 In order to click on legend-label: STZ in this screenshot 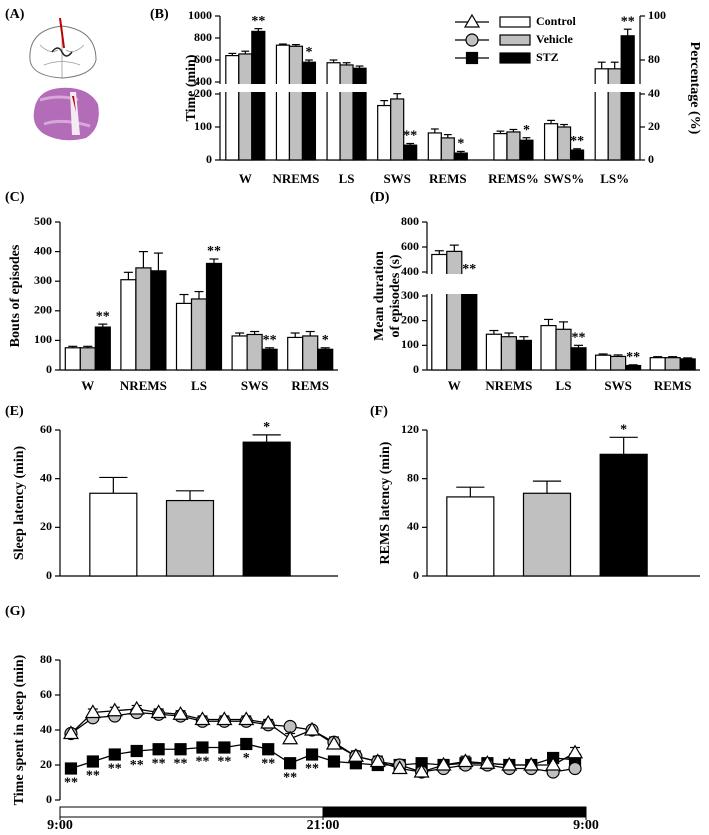, I will do `click(547, 57)`.